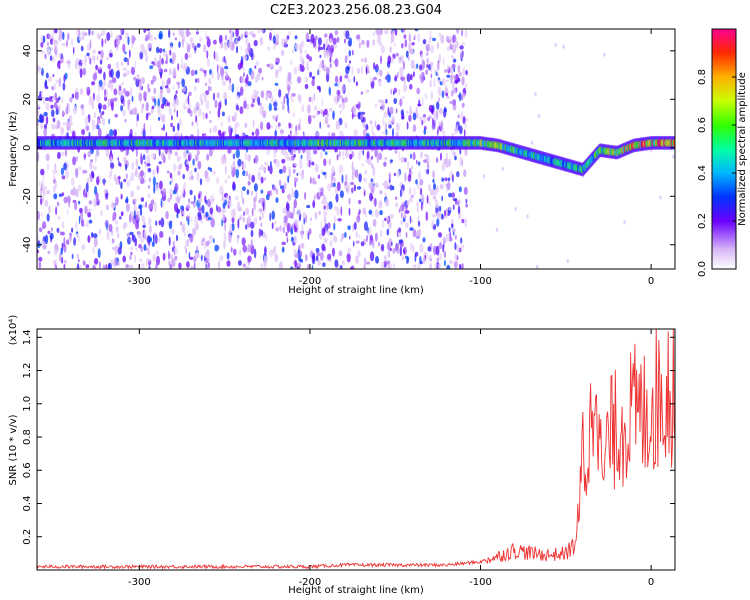  What do you see at coordinates (13, 149) in the screenshot?
I see `spectrogram-y-label: Frequency (Hz)` at bounding box center [13, 149].